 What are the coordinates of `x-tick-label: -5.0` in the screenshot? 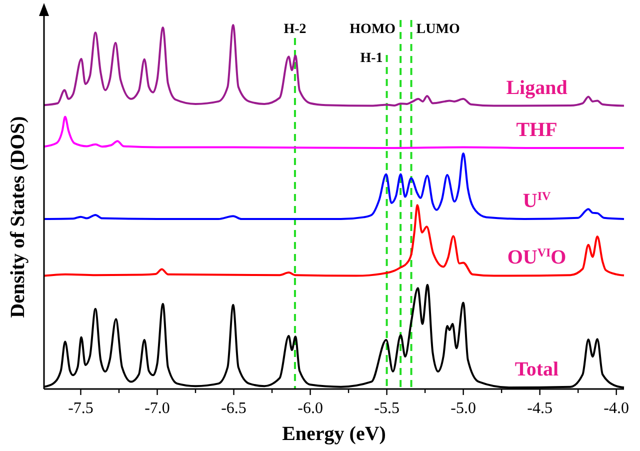 It's located at (463, 408).